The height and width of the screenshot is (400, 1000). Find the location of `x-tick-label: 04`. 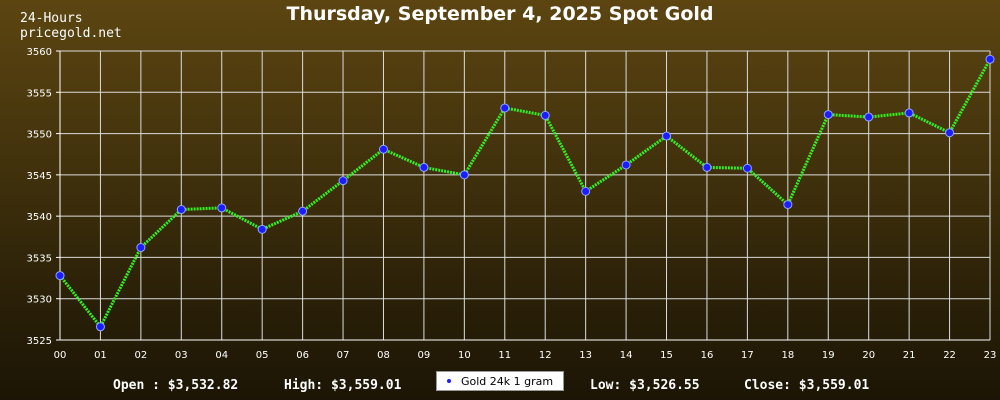

x-tick-label: 04 is located at coordinates (221, 355).